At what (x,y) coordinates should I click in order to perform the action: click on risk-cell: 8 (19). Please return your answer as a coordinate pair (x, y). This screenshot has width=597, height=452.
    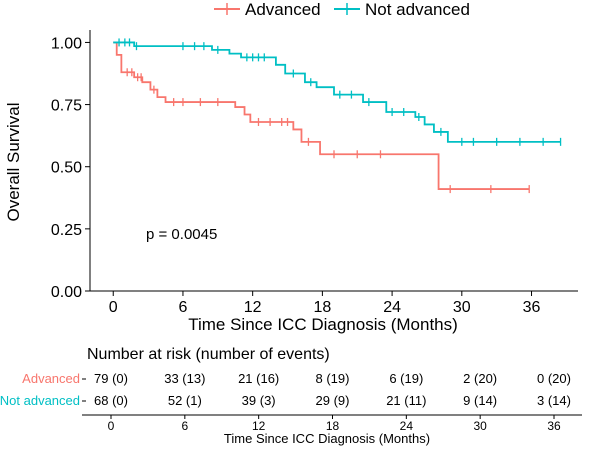
    Looking at the image, I should click on (333, 378).